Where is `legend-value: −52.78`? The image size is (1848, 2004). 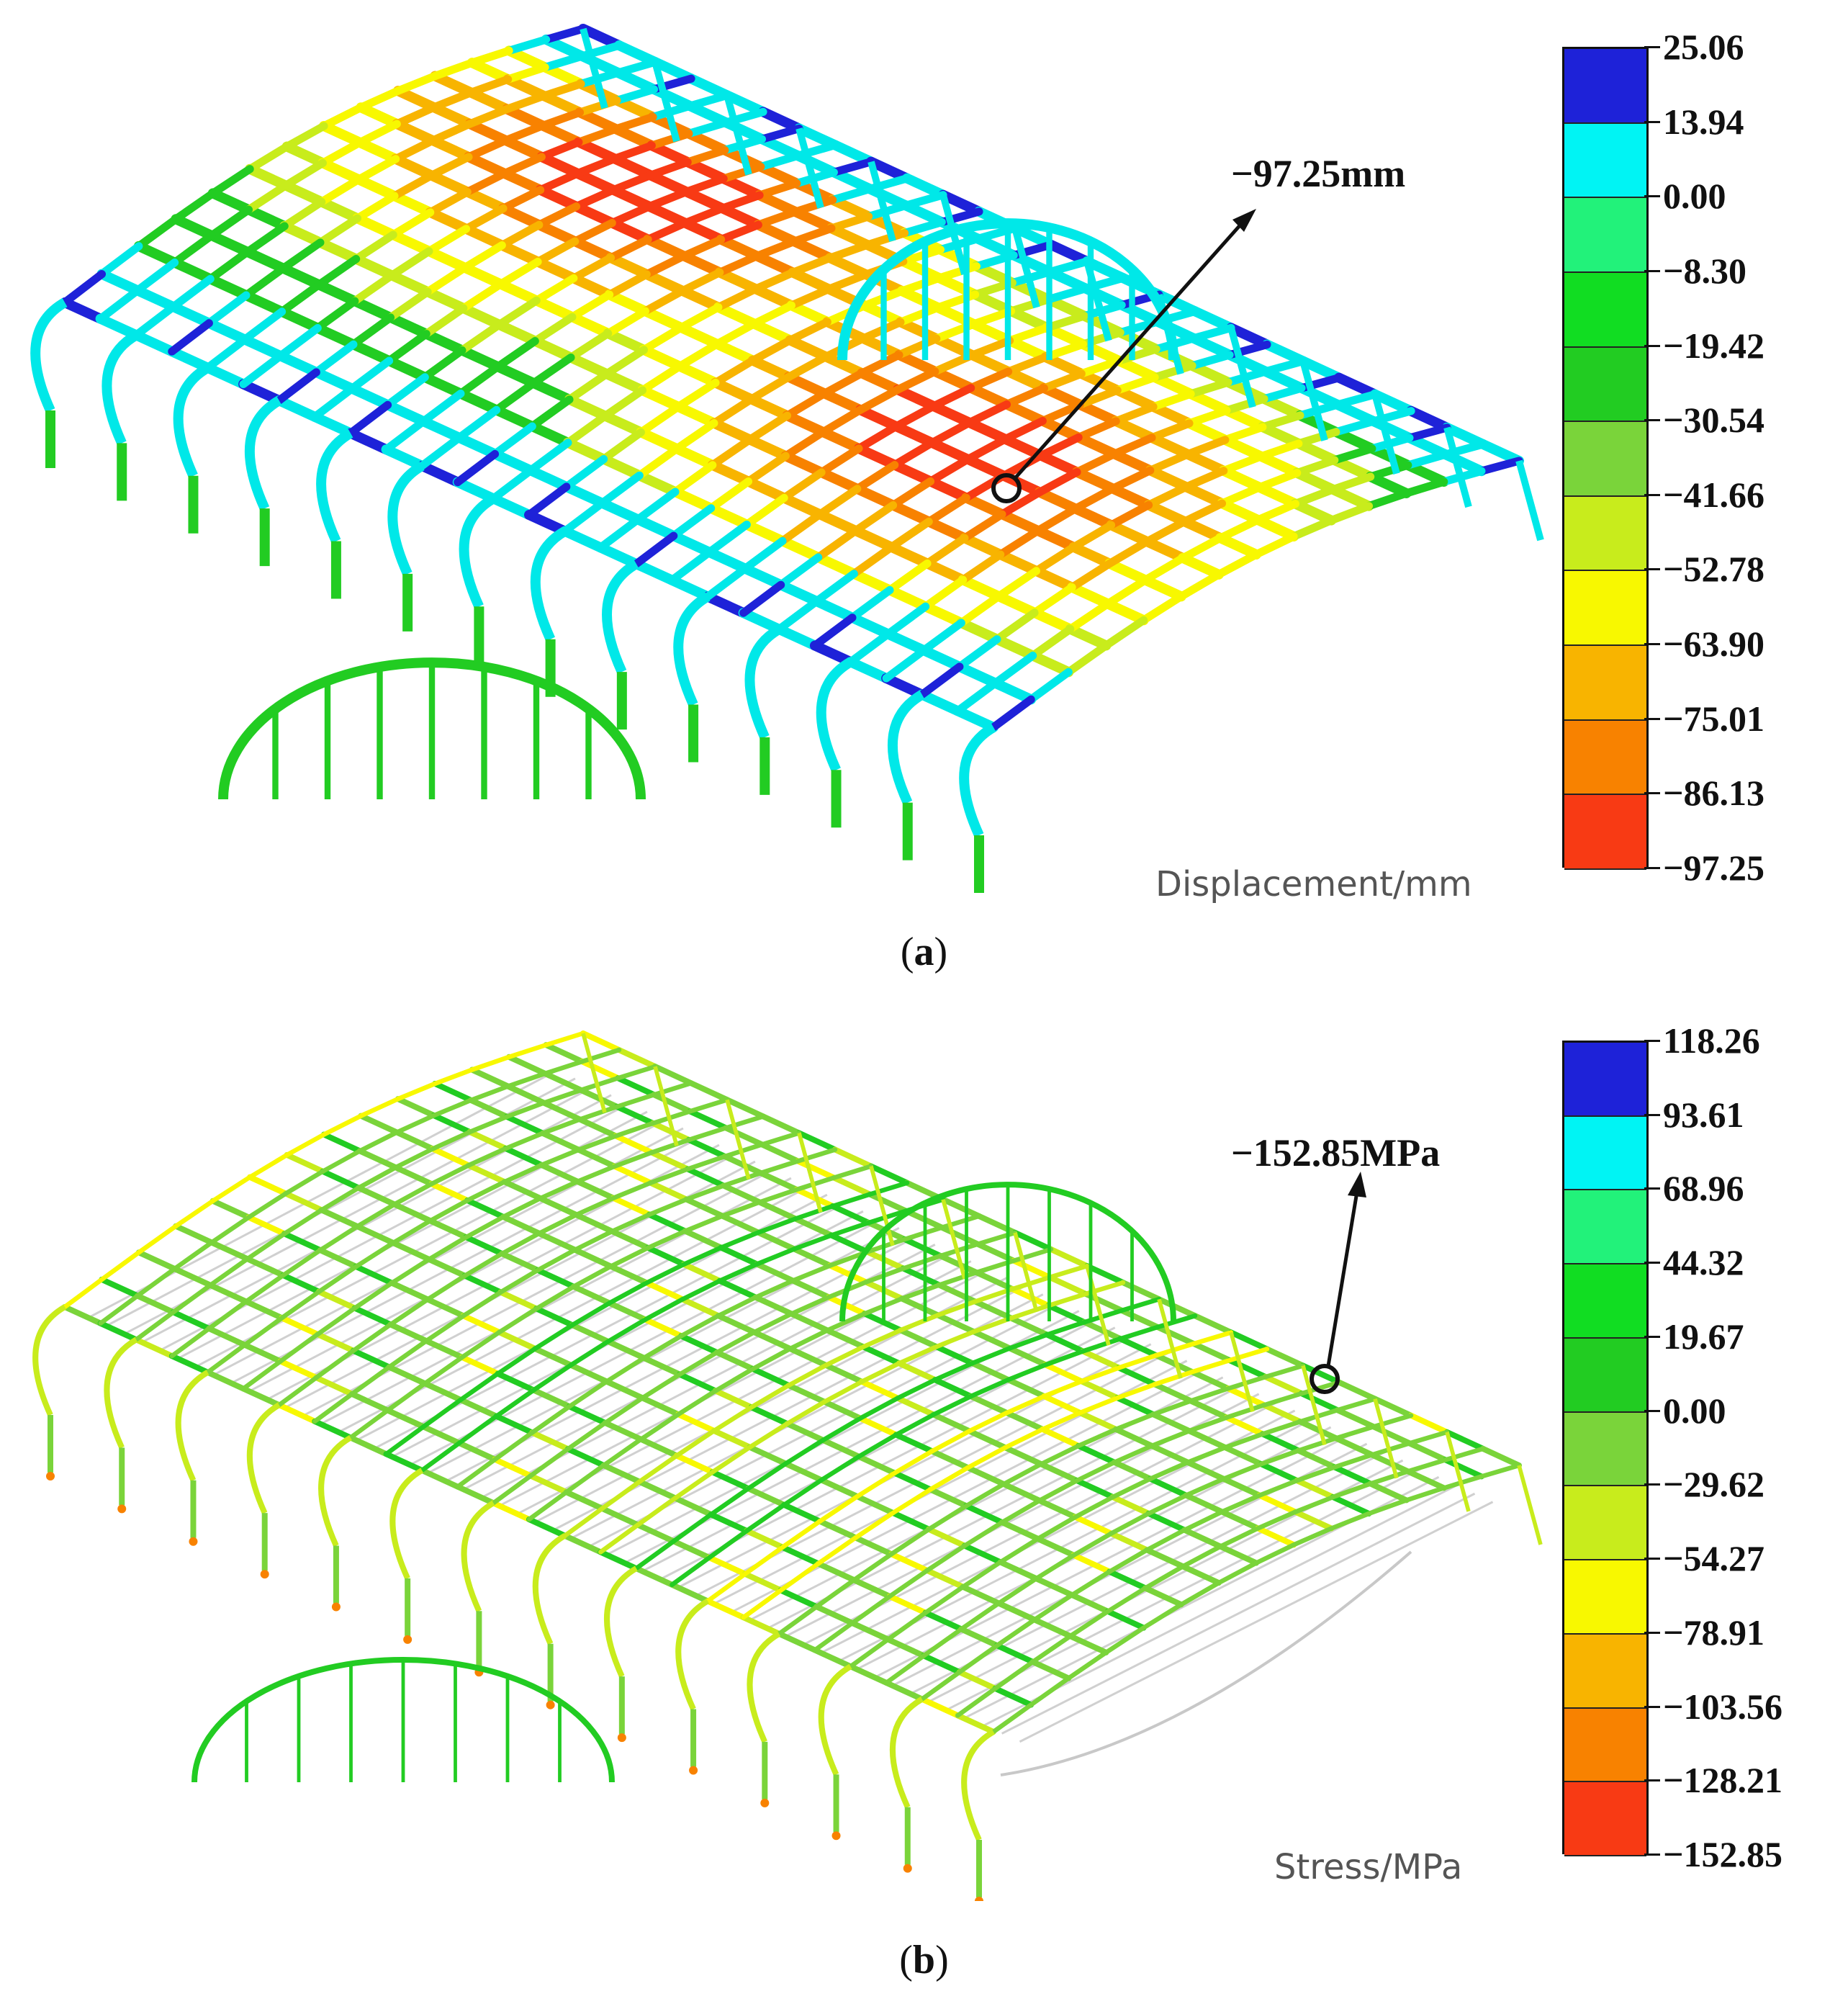
legend-value: −52.78 is located at coordinates (1713, 569).